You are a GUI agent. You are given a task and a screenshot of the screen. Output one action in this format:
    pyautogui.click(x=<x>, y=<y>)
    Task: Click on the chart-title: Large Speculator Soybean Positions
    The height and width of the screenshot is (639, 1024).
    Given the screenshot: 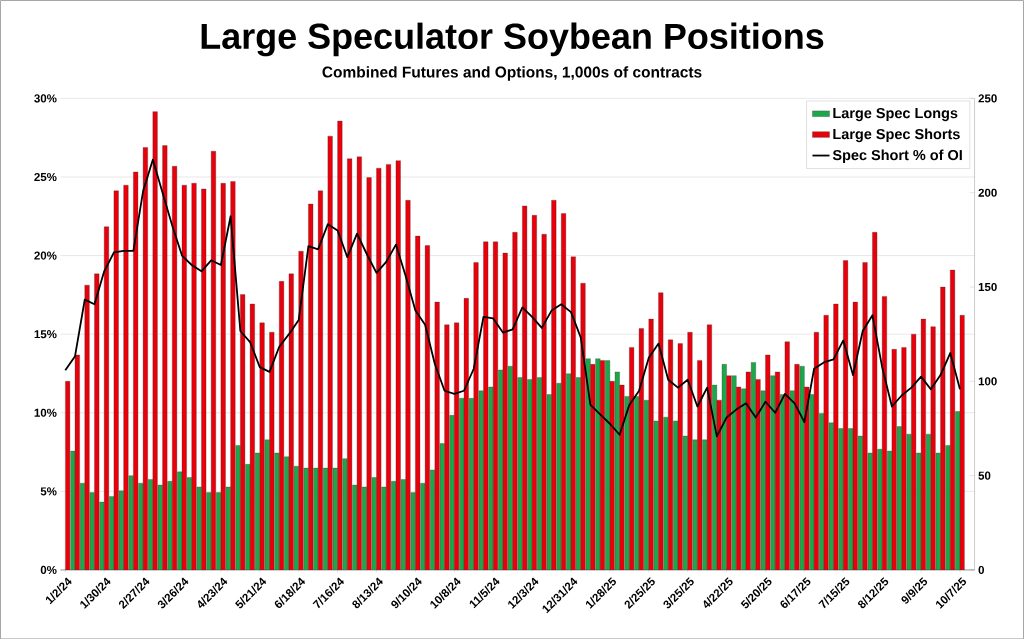 What is the action you would take?
    pyautogui.click(x=512, y=39)
    